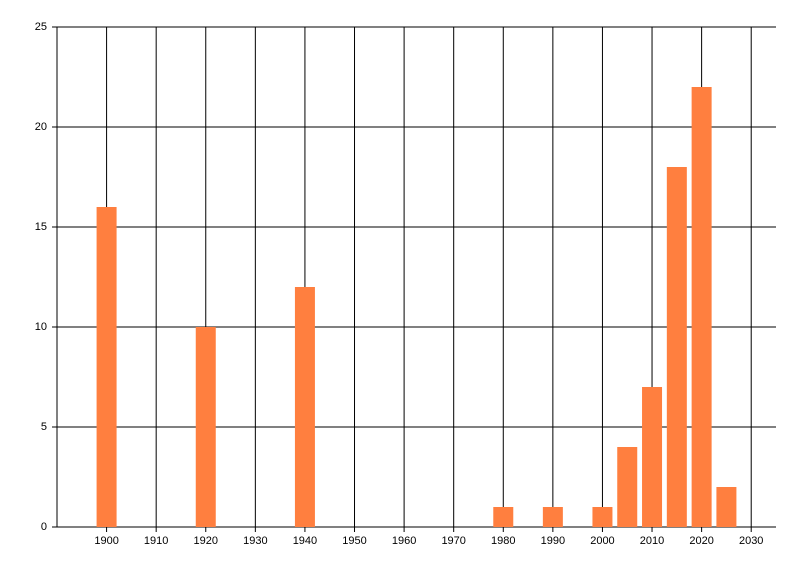 The height and width of the screenshot is (576, 800). Describe the element at coordinates (156, 541) in the screenshot. I see `x-tick-label: 1910` at that location.